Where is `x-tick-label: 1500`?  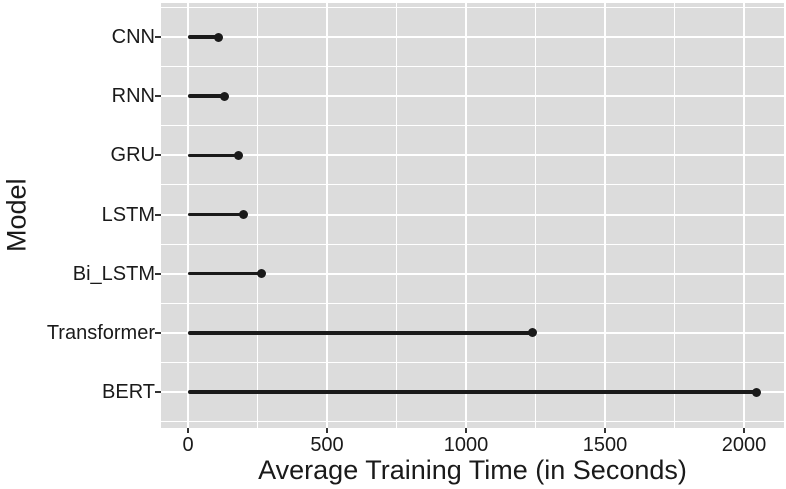 x-tick-label: 1500 is located at coordinates (605, 445).